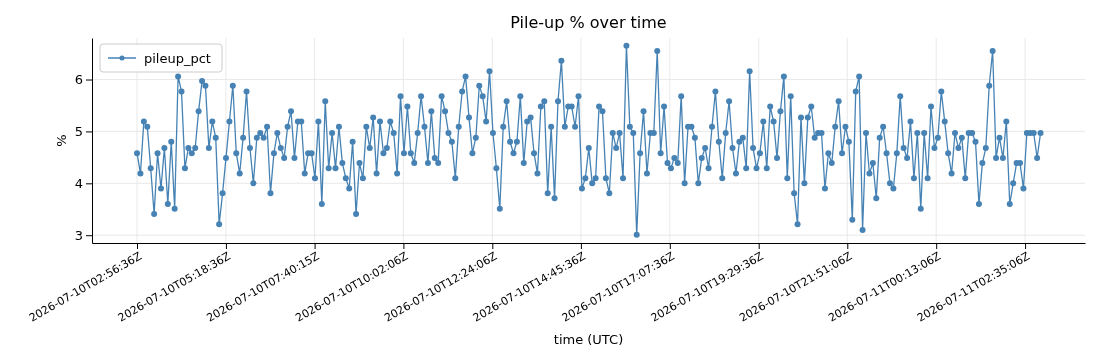 This screenshot has width=1100, height=360. I want to click on x-axis-title: time (UTC), so click(588, 339).